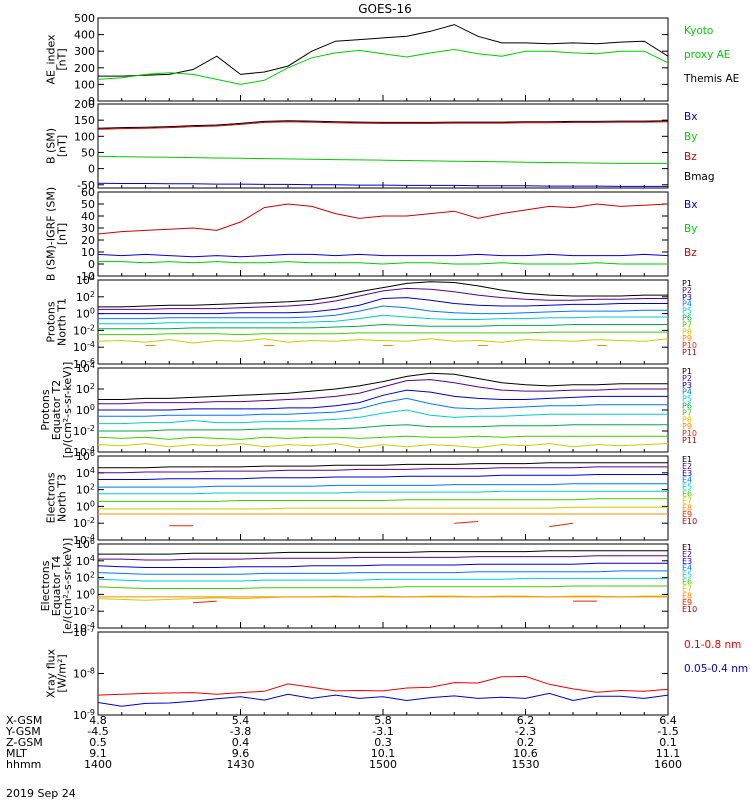  I want to click on legend-item: Bx, so click(690, 117).